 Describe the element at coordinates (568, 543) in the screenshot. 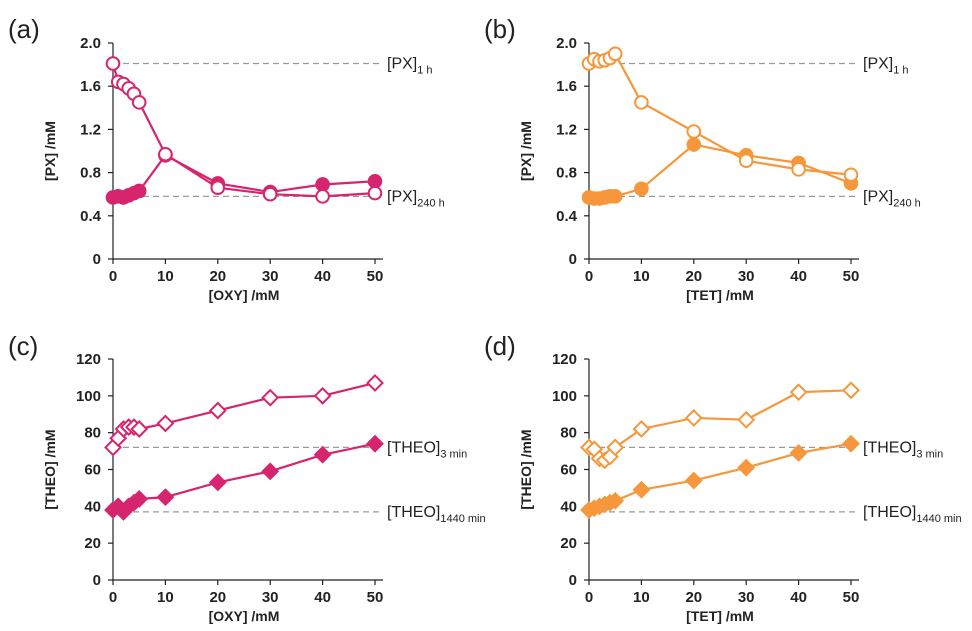

I see `y-tick-label: 20` at that location.